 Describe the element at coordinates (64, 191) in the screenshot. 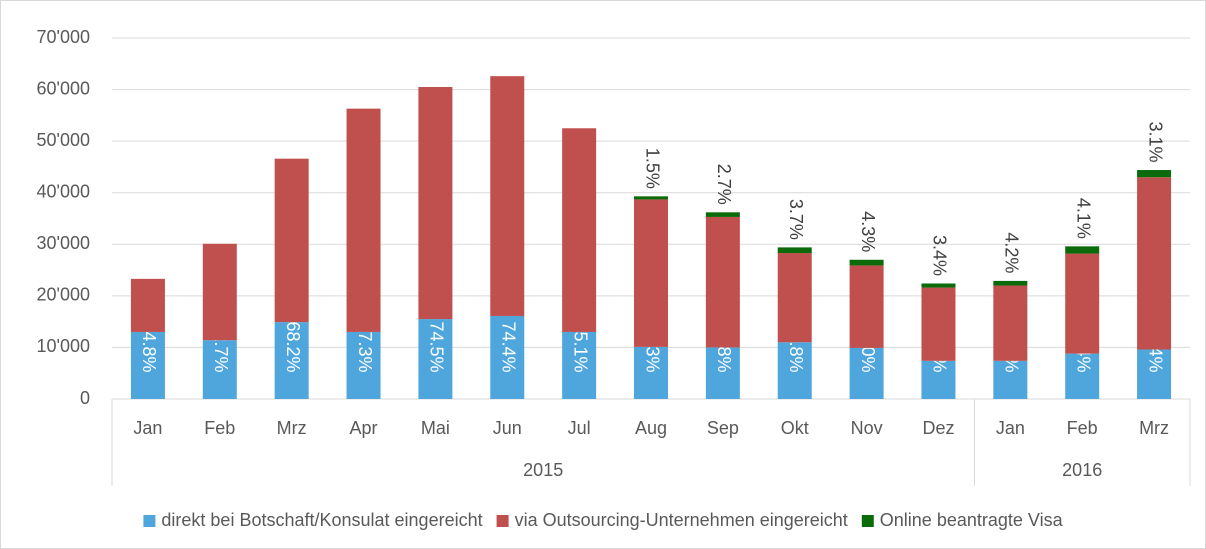

I see `y-tick-label: 40'000` at that location.